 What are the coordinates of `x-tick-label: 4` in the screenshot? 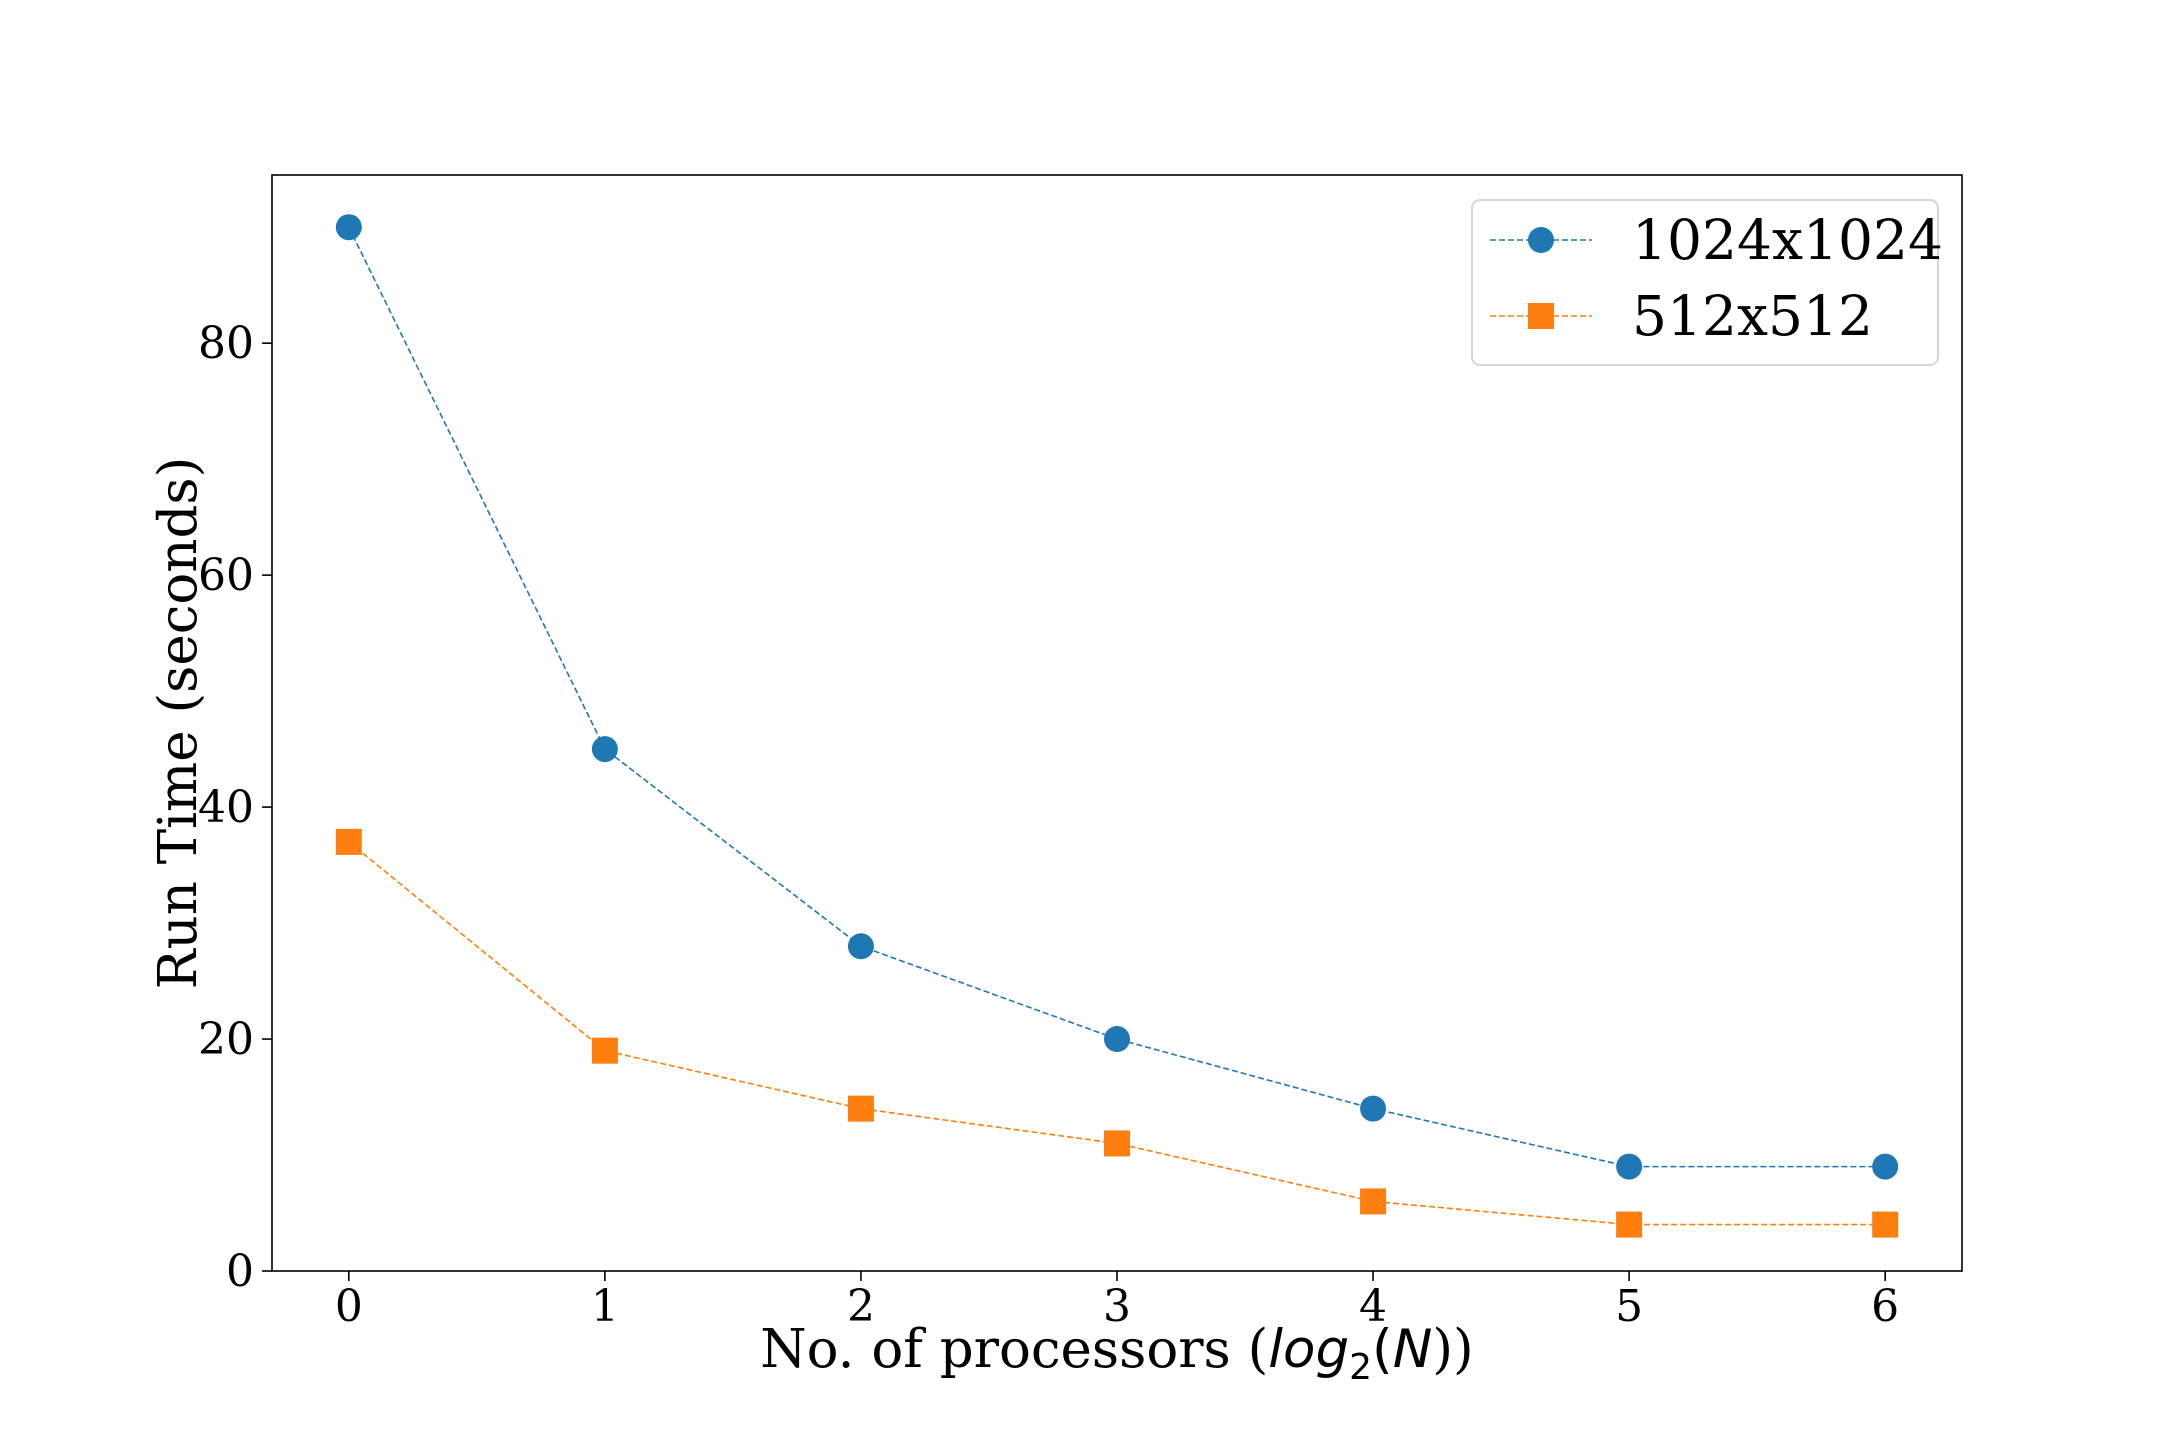 It's located at (1373, 1306).